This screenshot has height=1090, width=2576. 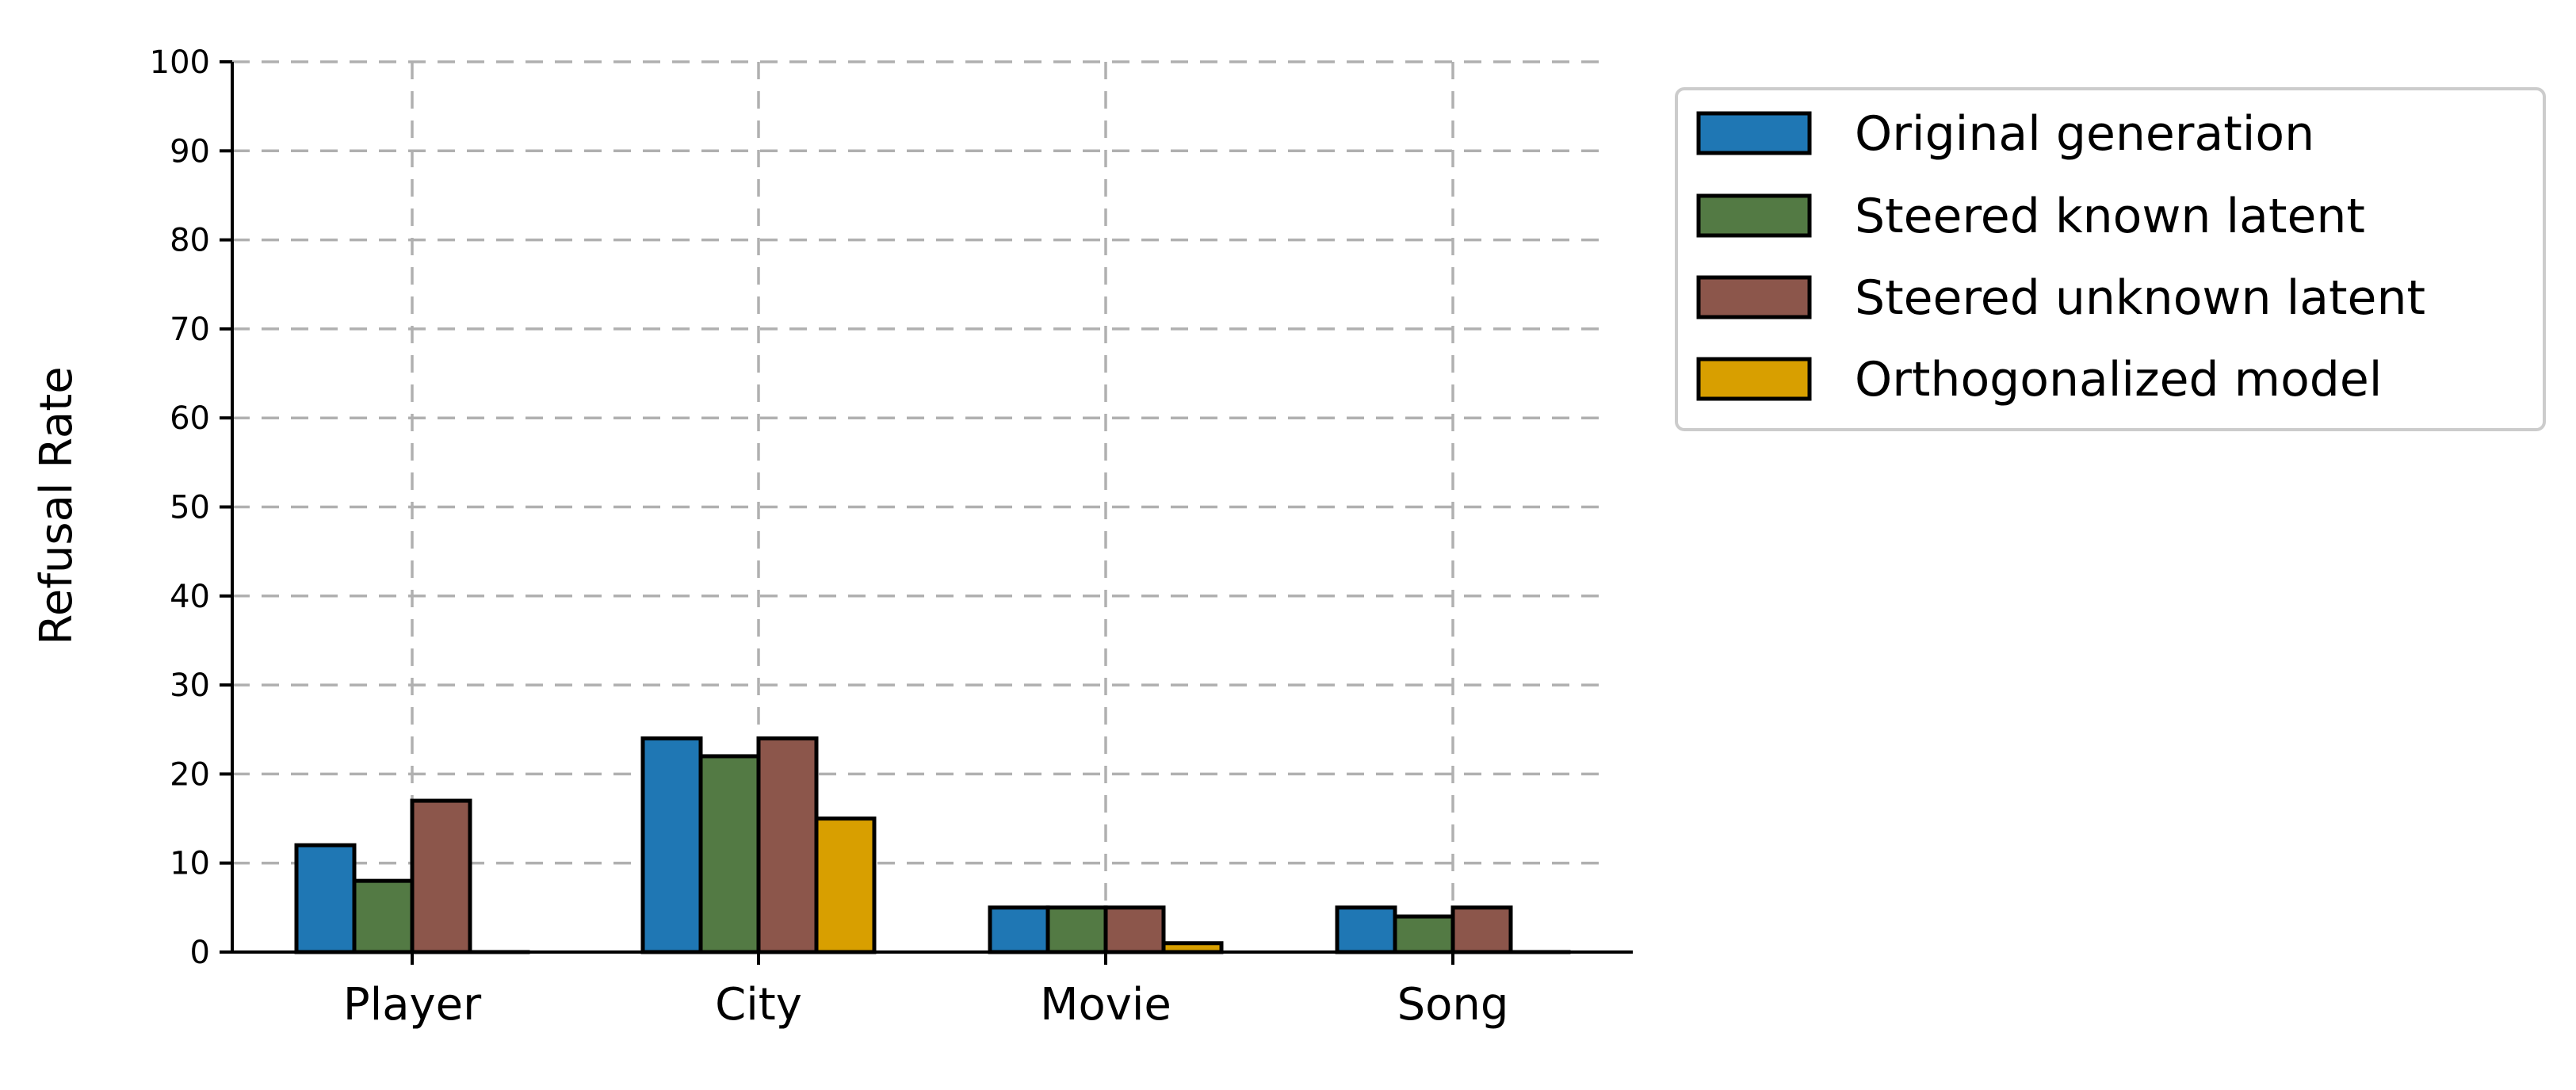 What do you see at coordinates (190, 686) in the screenshot?
I see `y-tick-label: 30` at bounding box center [190, 686].